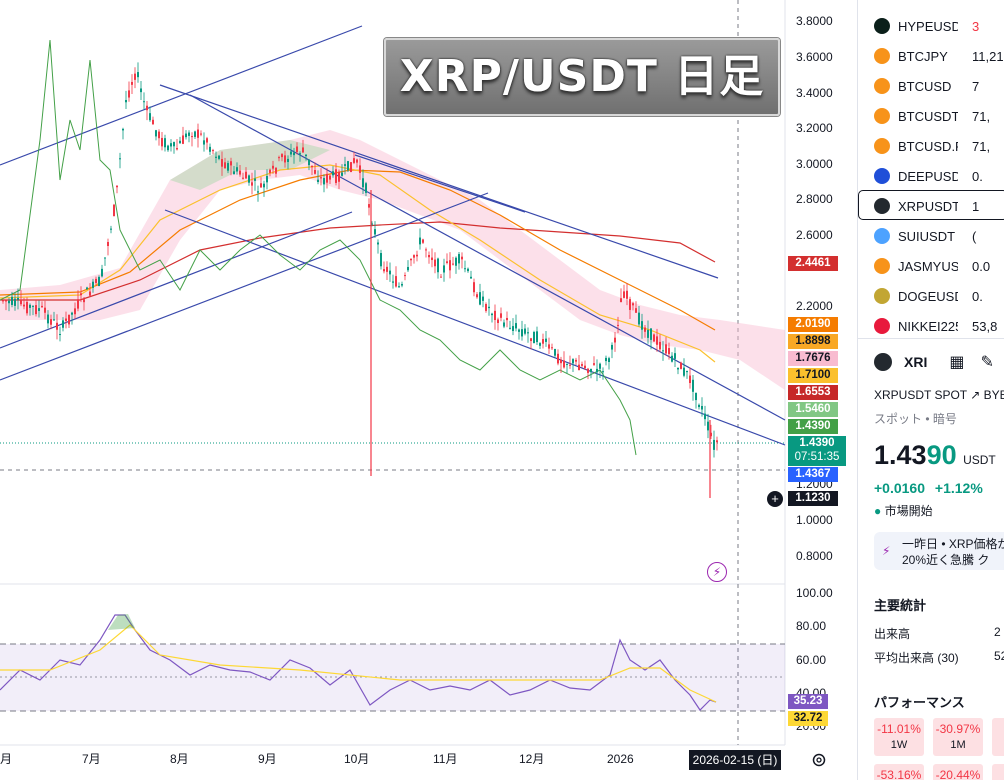  Describe the element at coordinates (91, 759) in the screenshot. I see `time-axis-tick: 7月` at that location.